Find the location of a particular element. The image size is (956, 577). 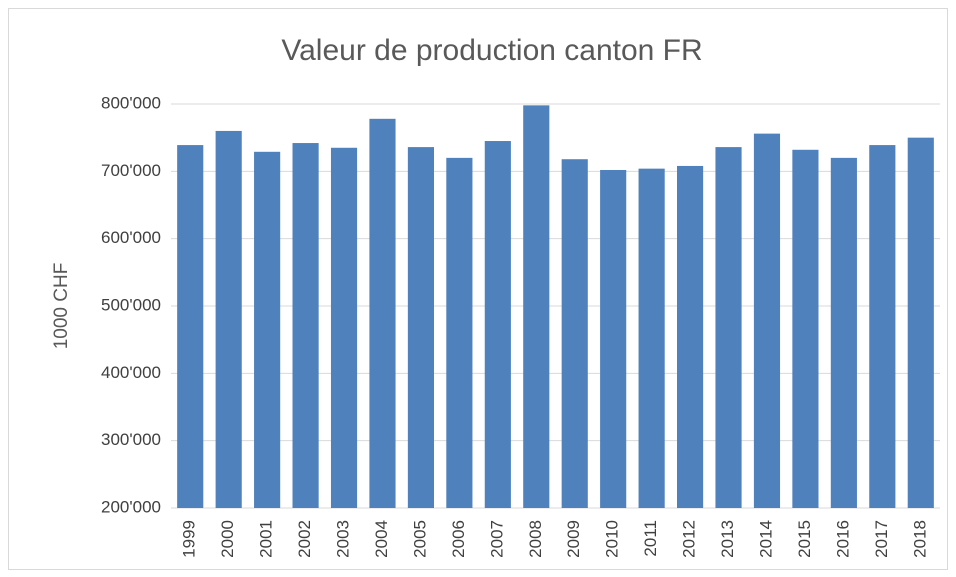

y-tick-label: 500'000 is located at coordinates (131, 304).